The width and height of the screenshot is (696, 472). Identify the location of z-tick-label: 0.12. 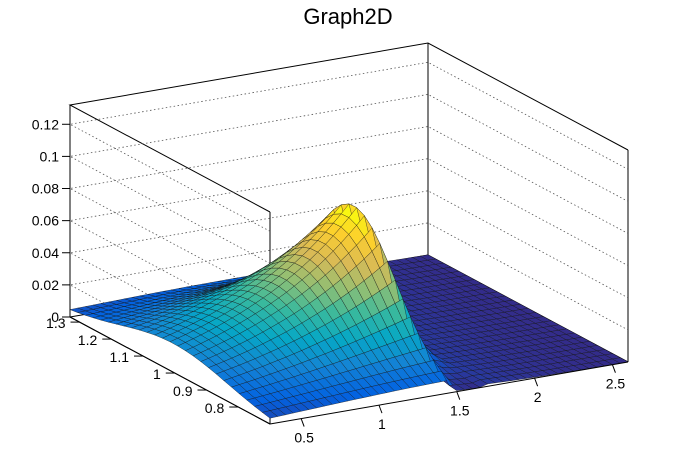
(45, 124).